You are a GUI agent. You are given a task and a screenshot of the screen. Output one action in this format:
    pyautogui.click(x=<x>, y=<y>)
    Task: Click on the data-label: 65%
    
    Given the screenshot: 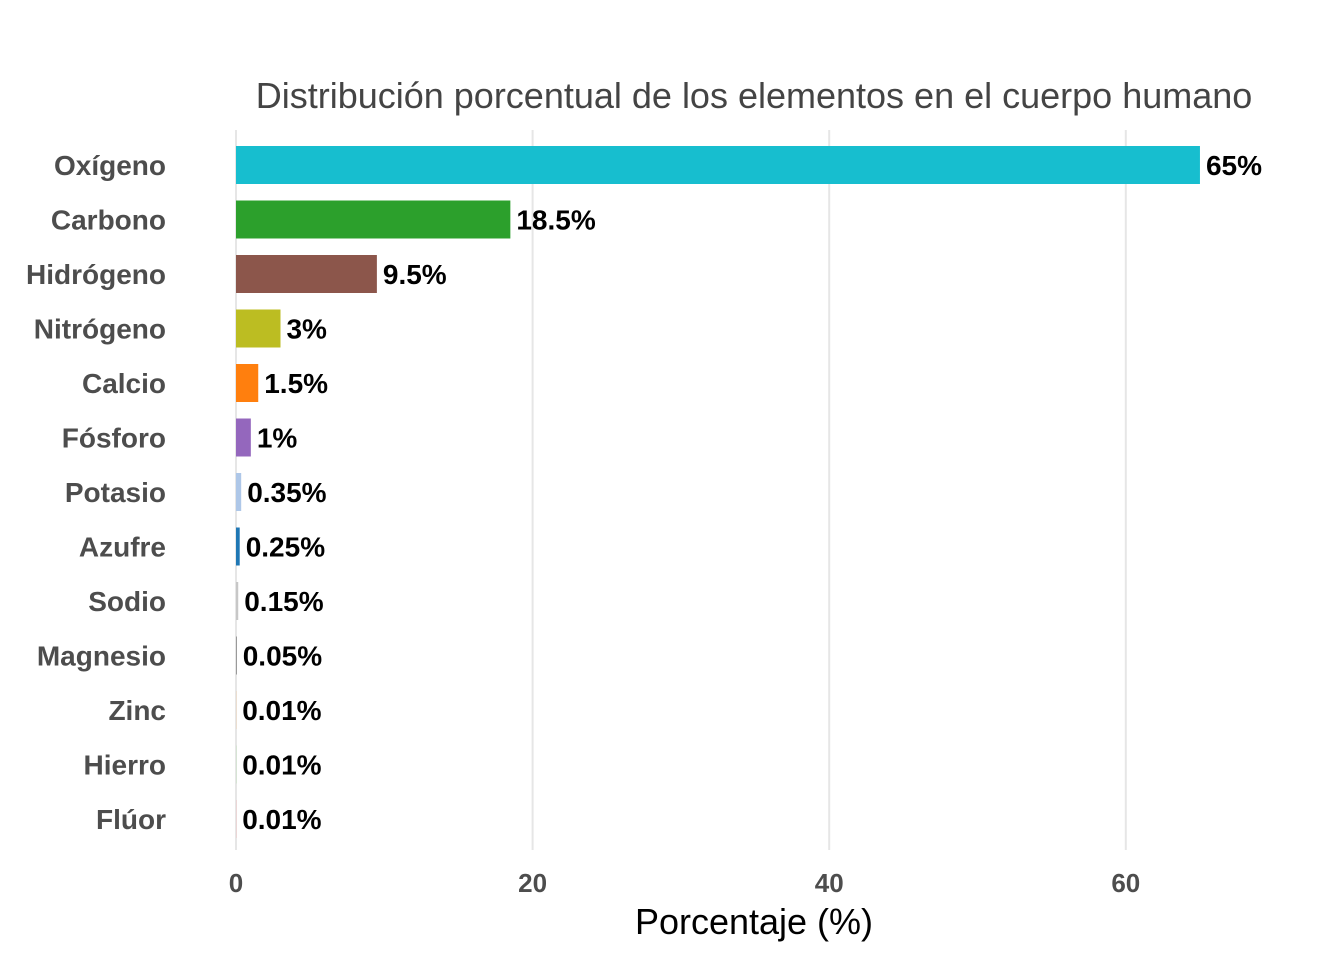 What is the action you would take?
    pyautogui.click(x=1234, y=165)
    